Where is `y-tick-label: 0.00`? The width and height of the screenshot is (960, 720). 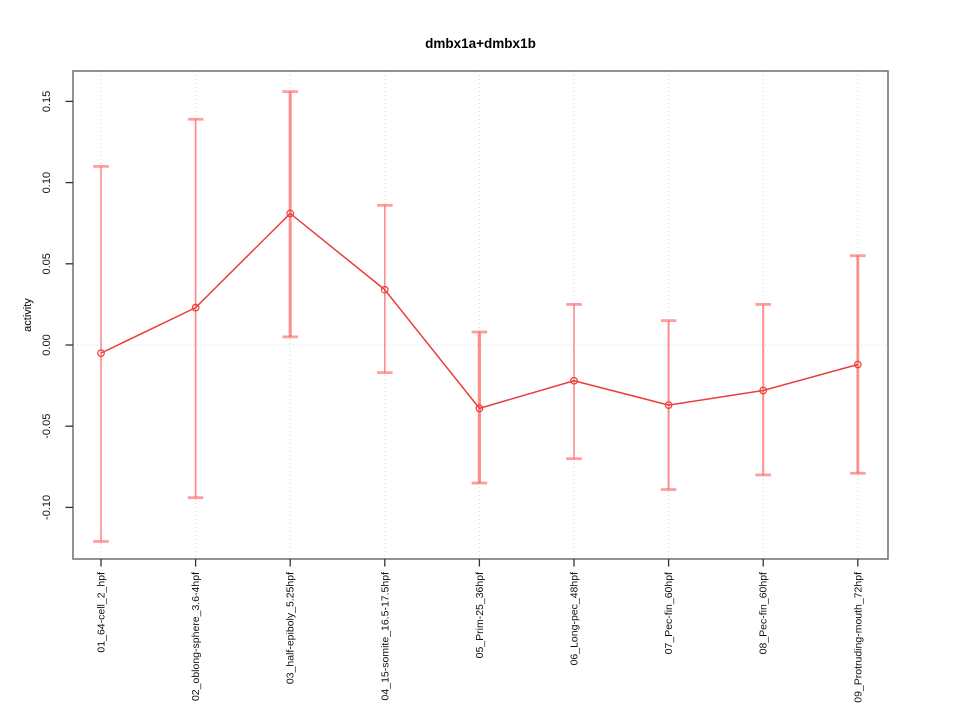
y-tick-label: 0.00 is located at coordinates (47, 344).